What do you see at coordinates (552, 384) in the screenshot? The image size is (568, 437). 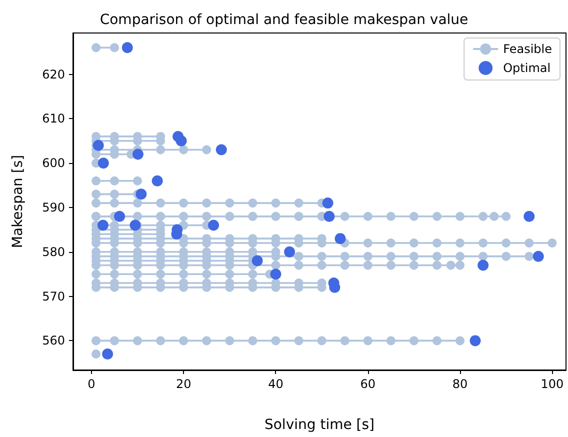 I see `x-tick-label: 100` at bounding box center [552, 384].